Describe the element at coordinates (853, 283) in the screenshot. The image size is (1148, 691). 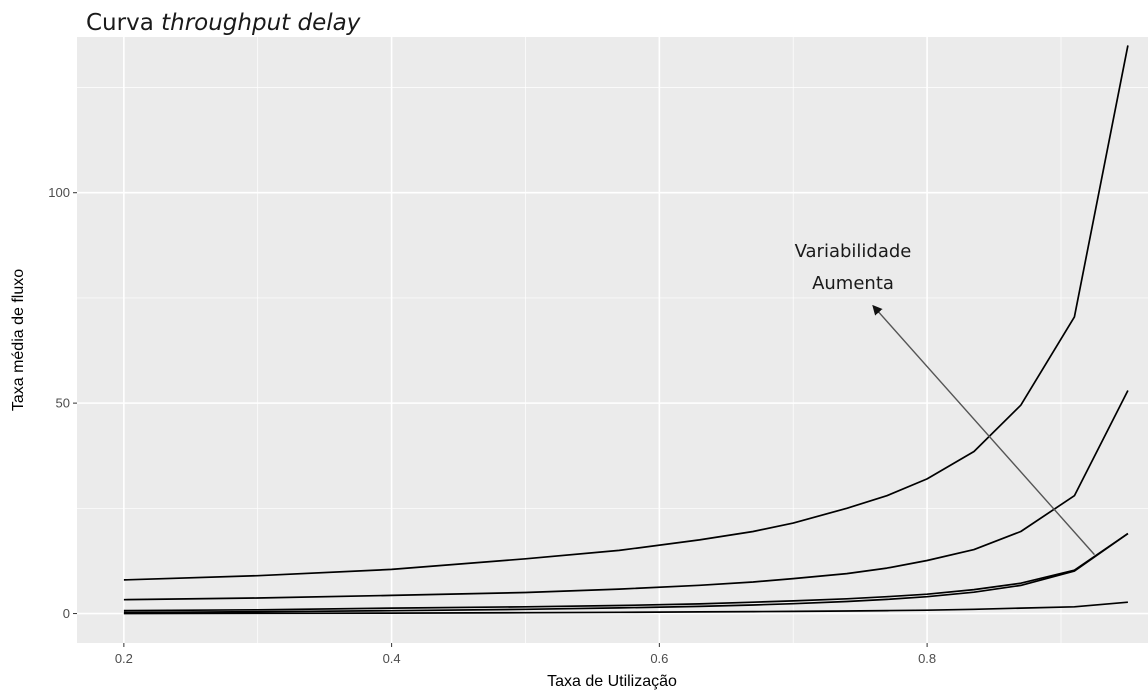
I see `annotation-line-2: Aumenta` at that location.